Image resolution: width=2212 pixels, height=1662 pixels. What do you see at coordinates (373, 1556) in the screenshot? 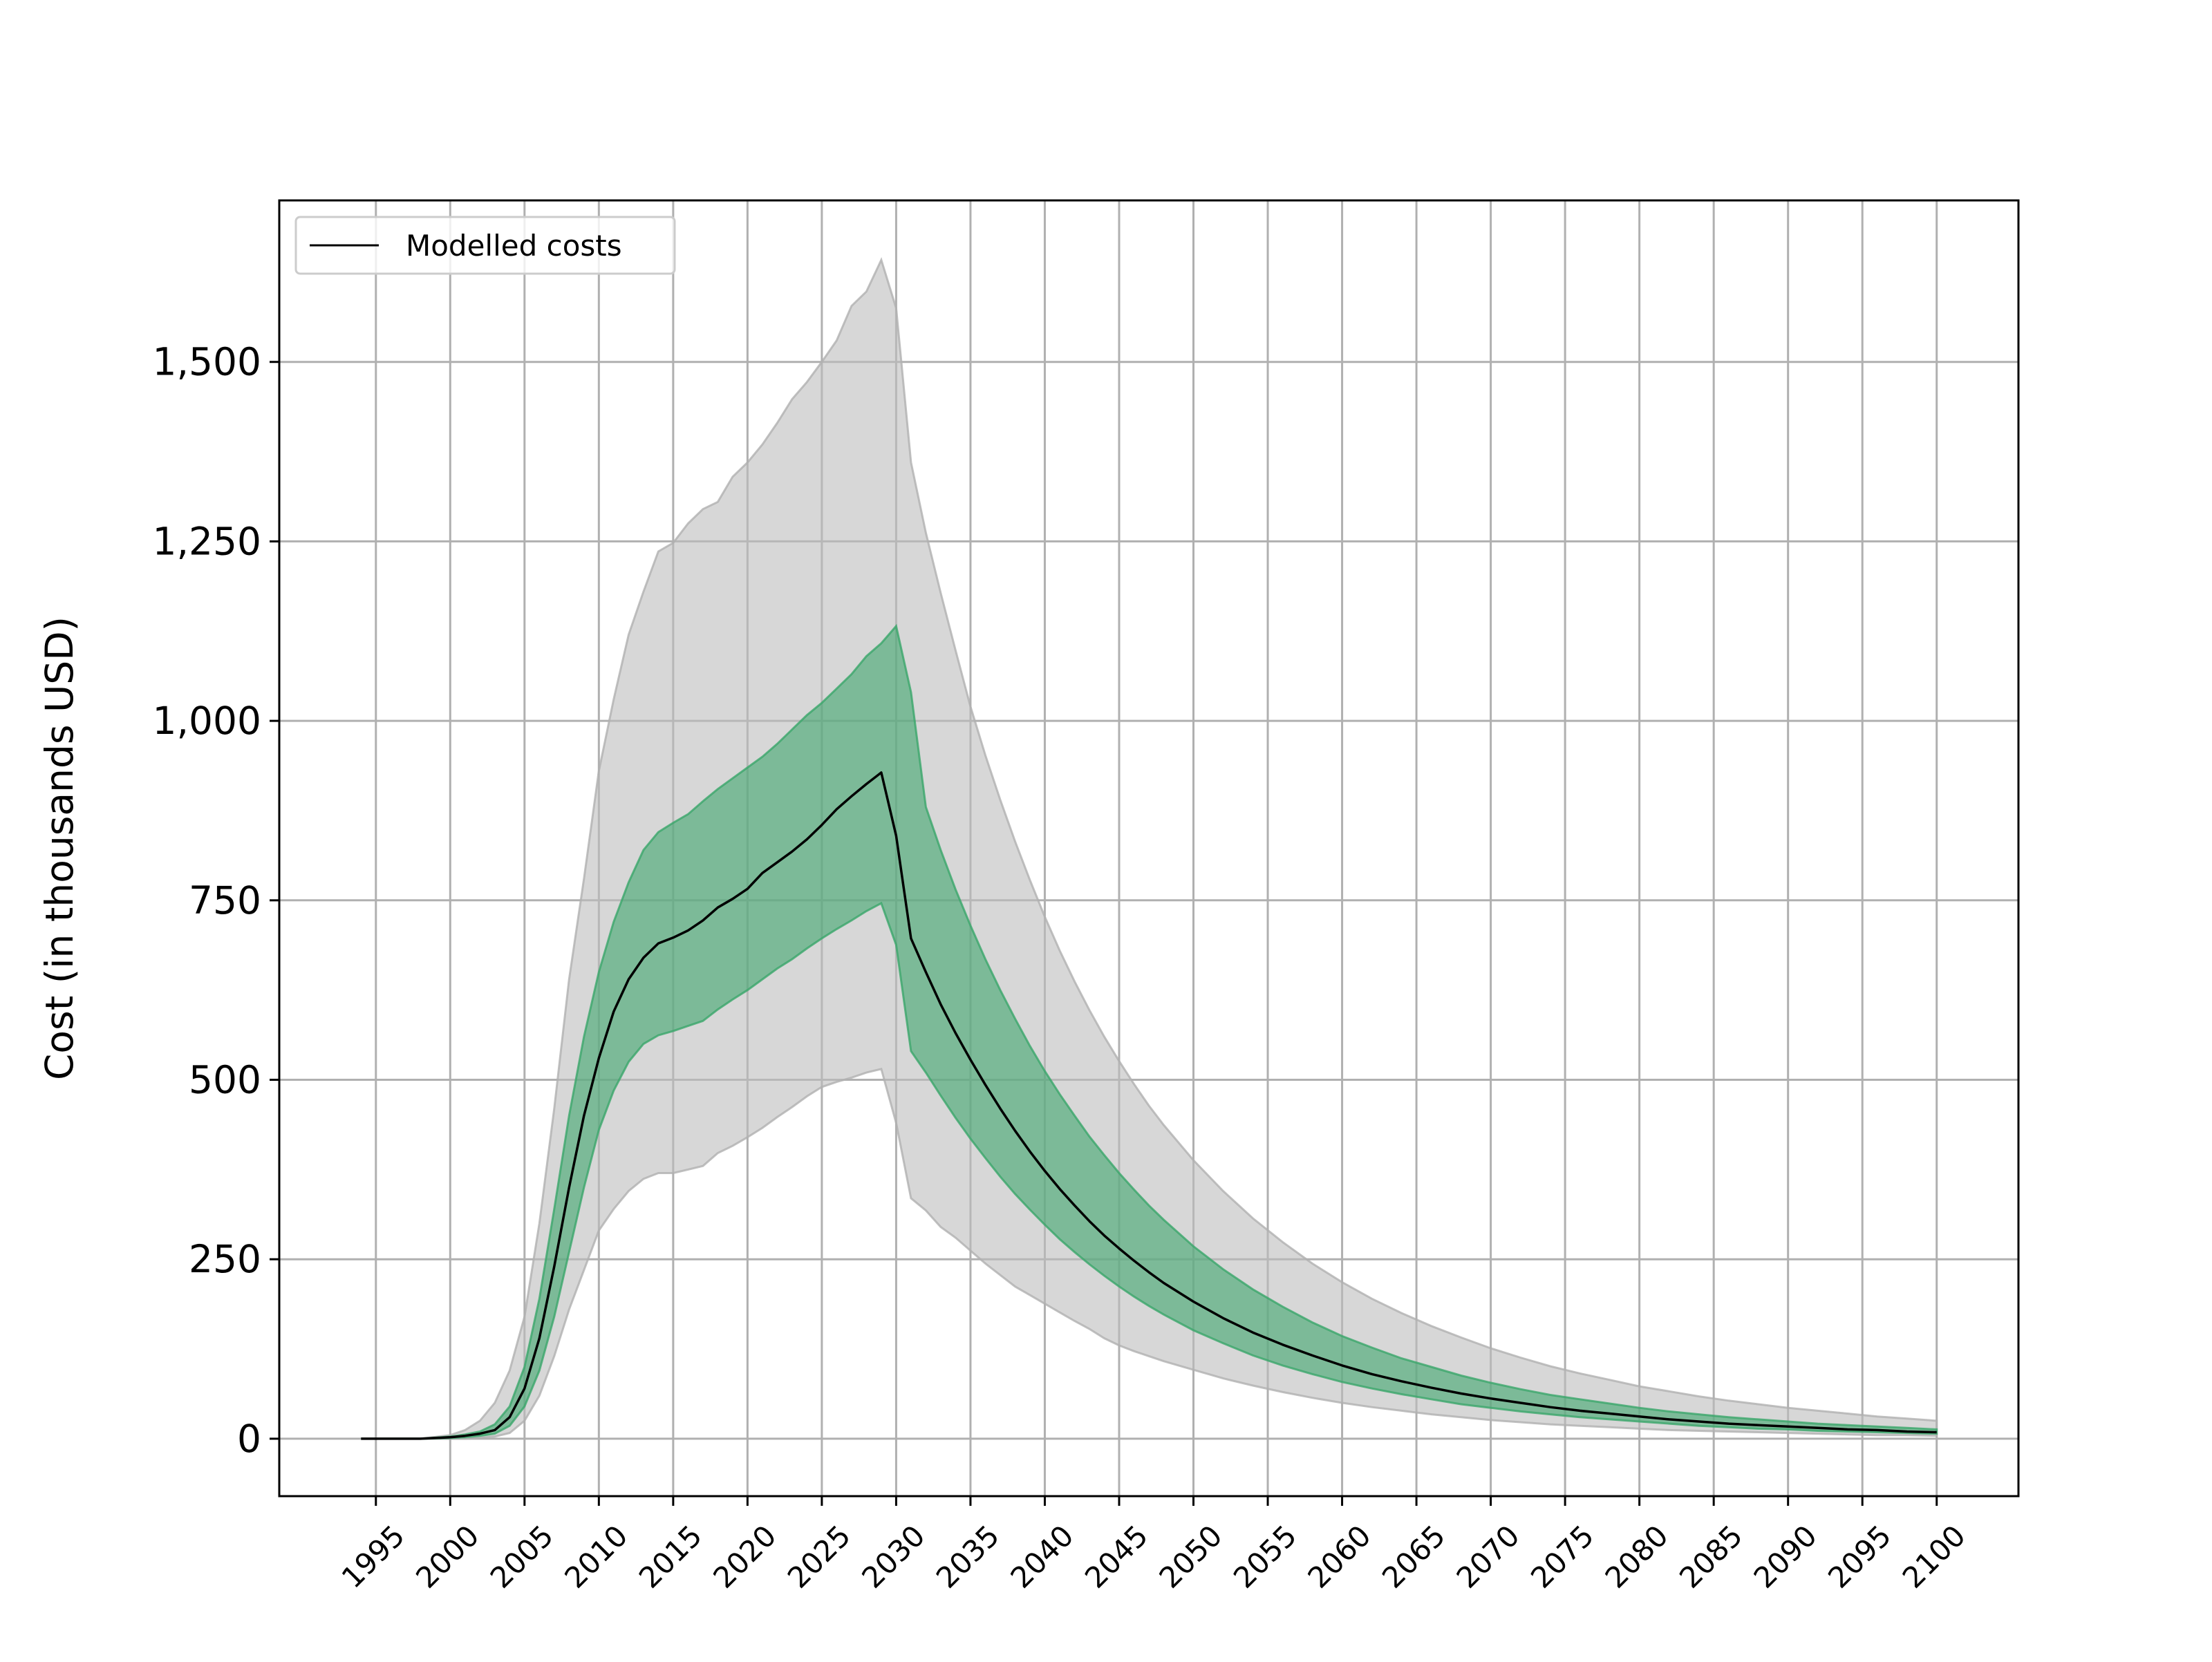
I see `x-tick-label: 1995` at bounding box center [373, 1556].